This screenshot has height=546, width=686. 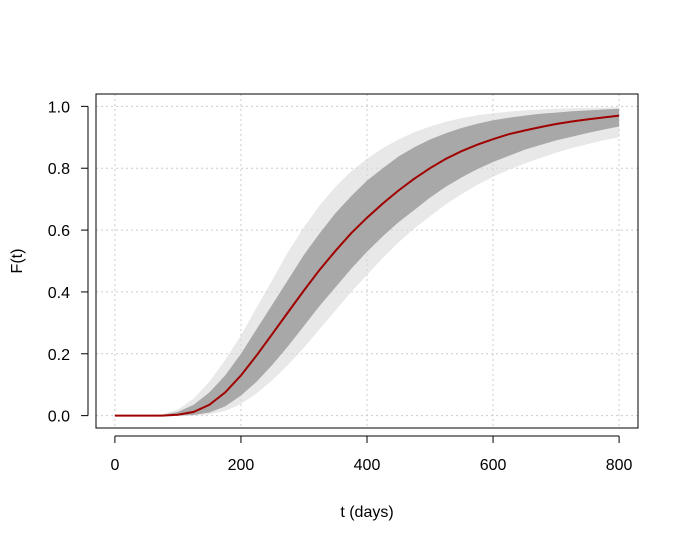 What do you see at coordinates (366, 512) in the screenshot?
I see `x-axis-title: t (days)` at bounding box center [366, 512].